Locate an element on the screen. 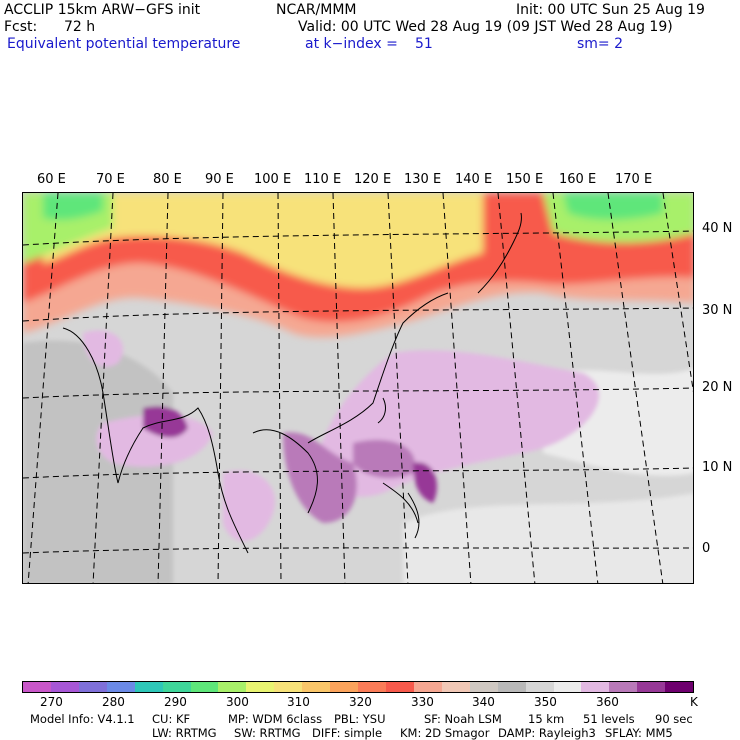 This screenshot has width=740, height=740. indian-ocean-region is located at coordinates (98, 461).